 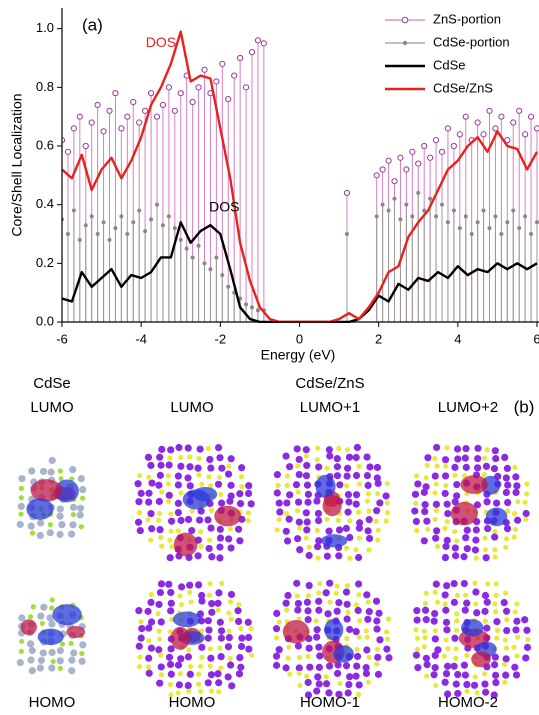 What do you see at coordinates (194, 502) in the screenshot?
I see `orbital-image` at bounding box center [194, 502].